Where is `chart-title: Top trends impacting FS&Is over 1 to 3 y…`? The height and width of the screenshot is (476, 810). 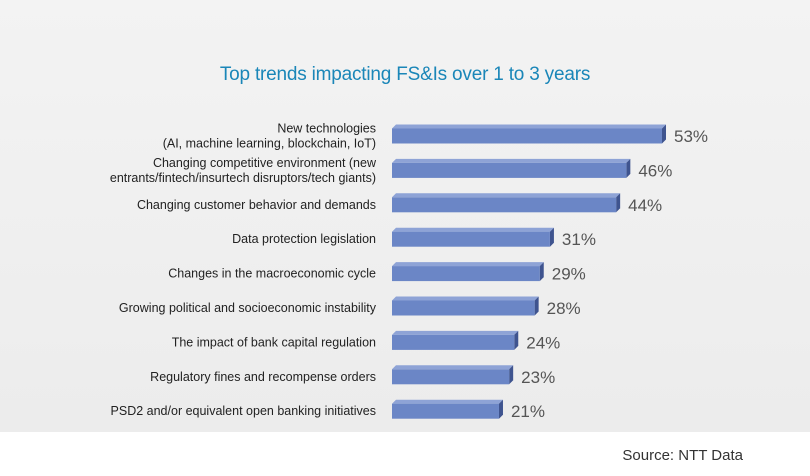 chart-title: Top trends impacting FS&Is over 1 to 3 y… is located at coordinates (405, 74).